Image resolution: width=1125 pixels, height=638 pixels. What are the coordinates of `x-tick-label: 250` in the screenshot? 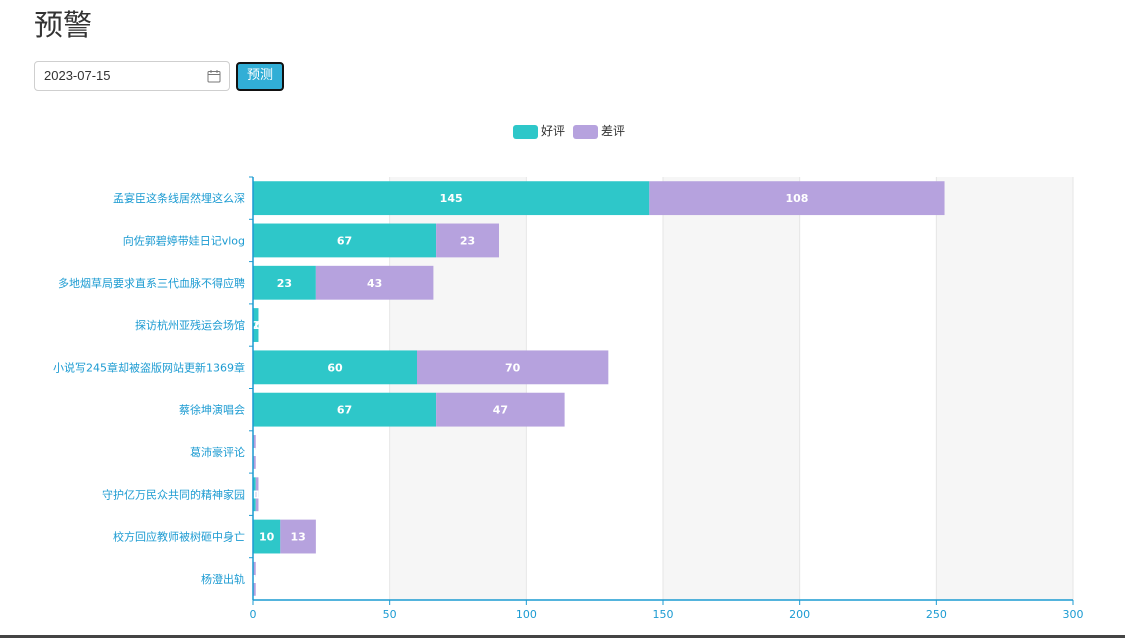 It's located at (936, 614).